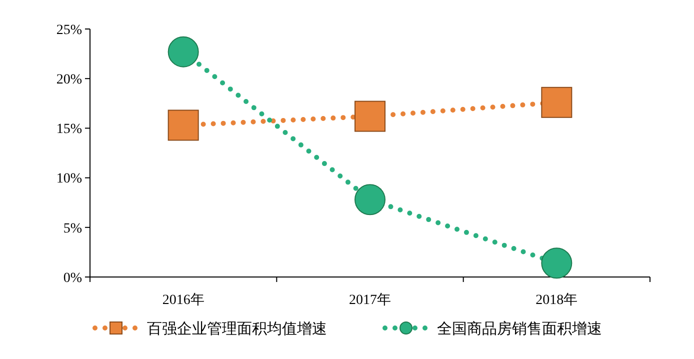 This screenshot has width=694, height=359. I want to click on y-tick-label: 5%, so click(72, 228).